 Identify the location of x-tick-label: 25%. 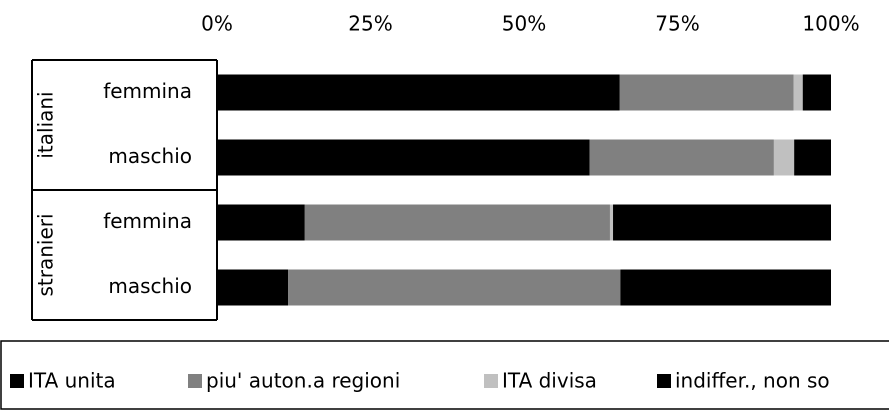
(370, 24).